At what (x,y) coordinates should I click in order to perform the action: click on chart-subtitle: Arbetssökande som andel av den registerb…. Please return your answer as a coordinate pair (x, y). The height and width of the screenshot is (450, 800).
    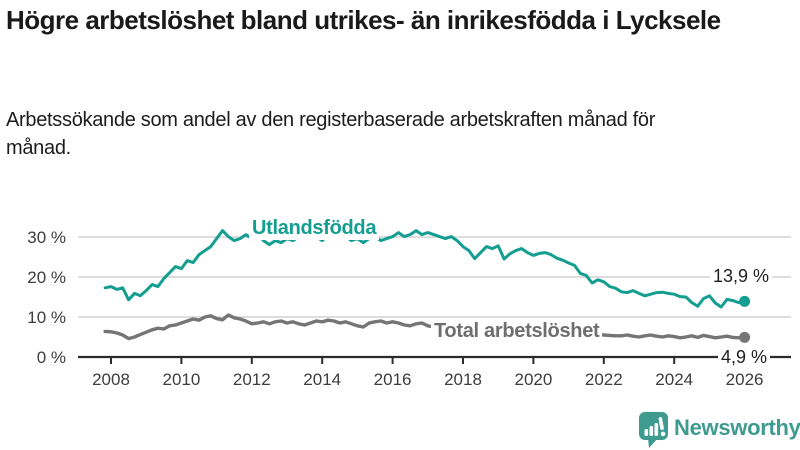
    Looking at the image, I should click on (331, 134).